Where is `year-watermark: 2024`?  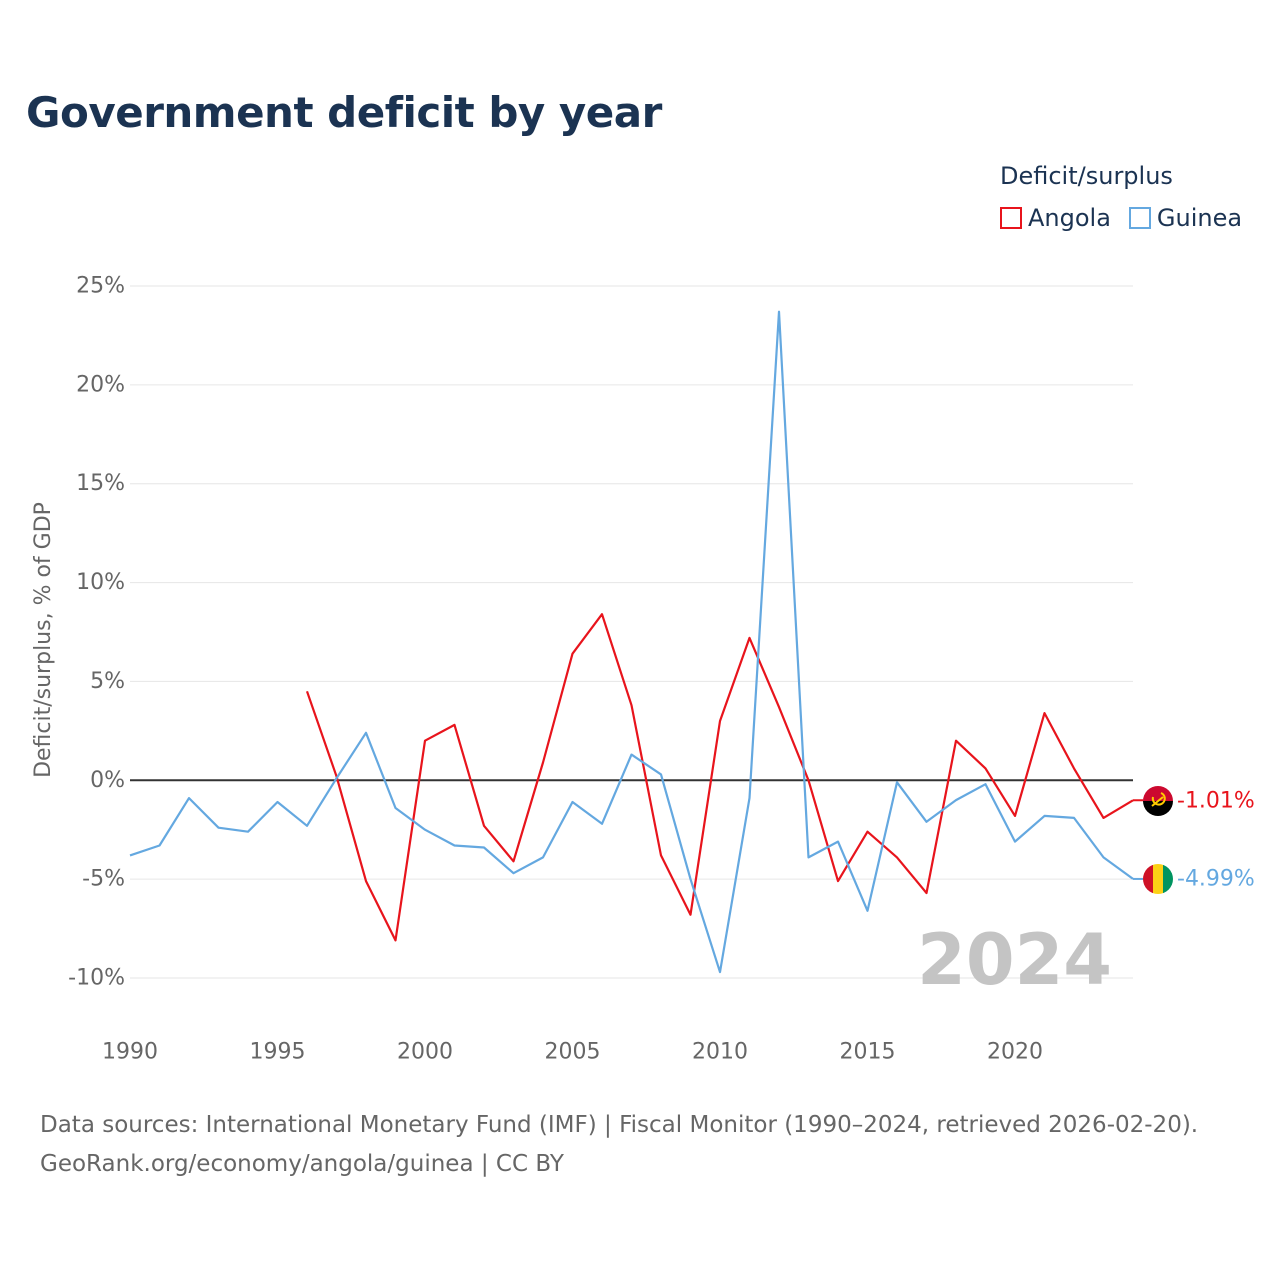 year-watermark: 2024 is located at coordinates (1014, 960).